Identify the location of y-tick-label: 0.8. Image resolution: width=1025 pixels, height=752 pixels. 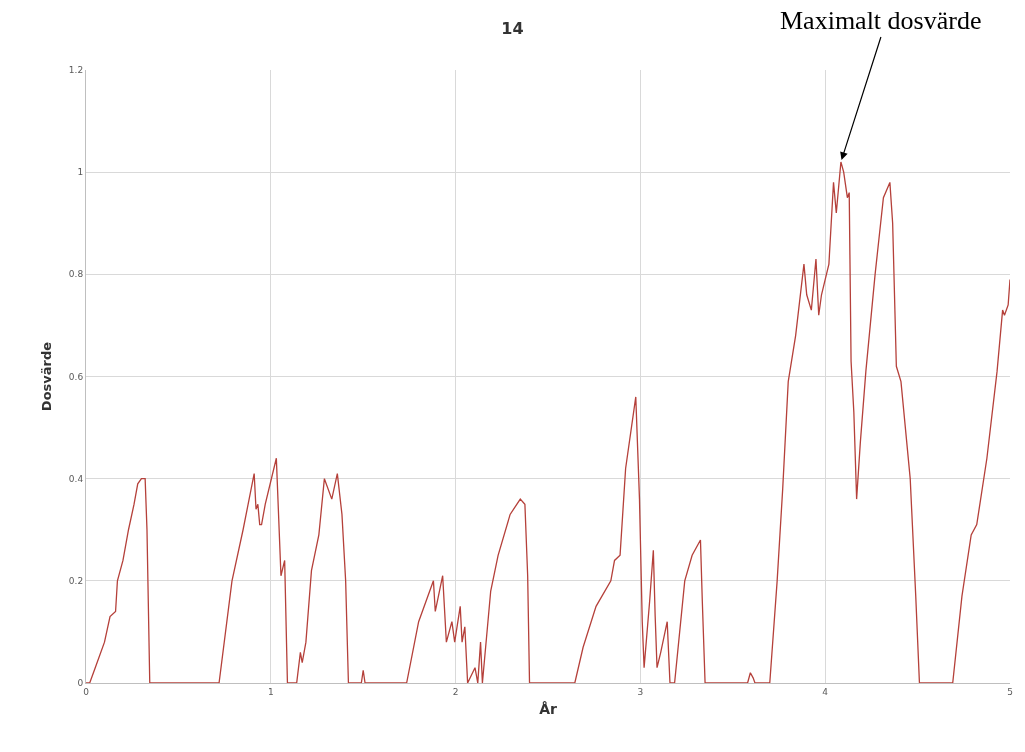
(76, 274).